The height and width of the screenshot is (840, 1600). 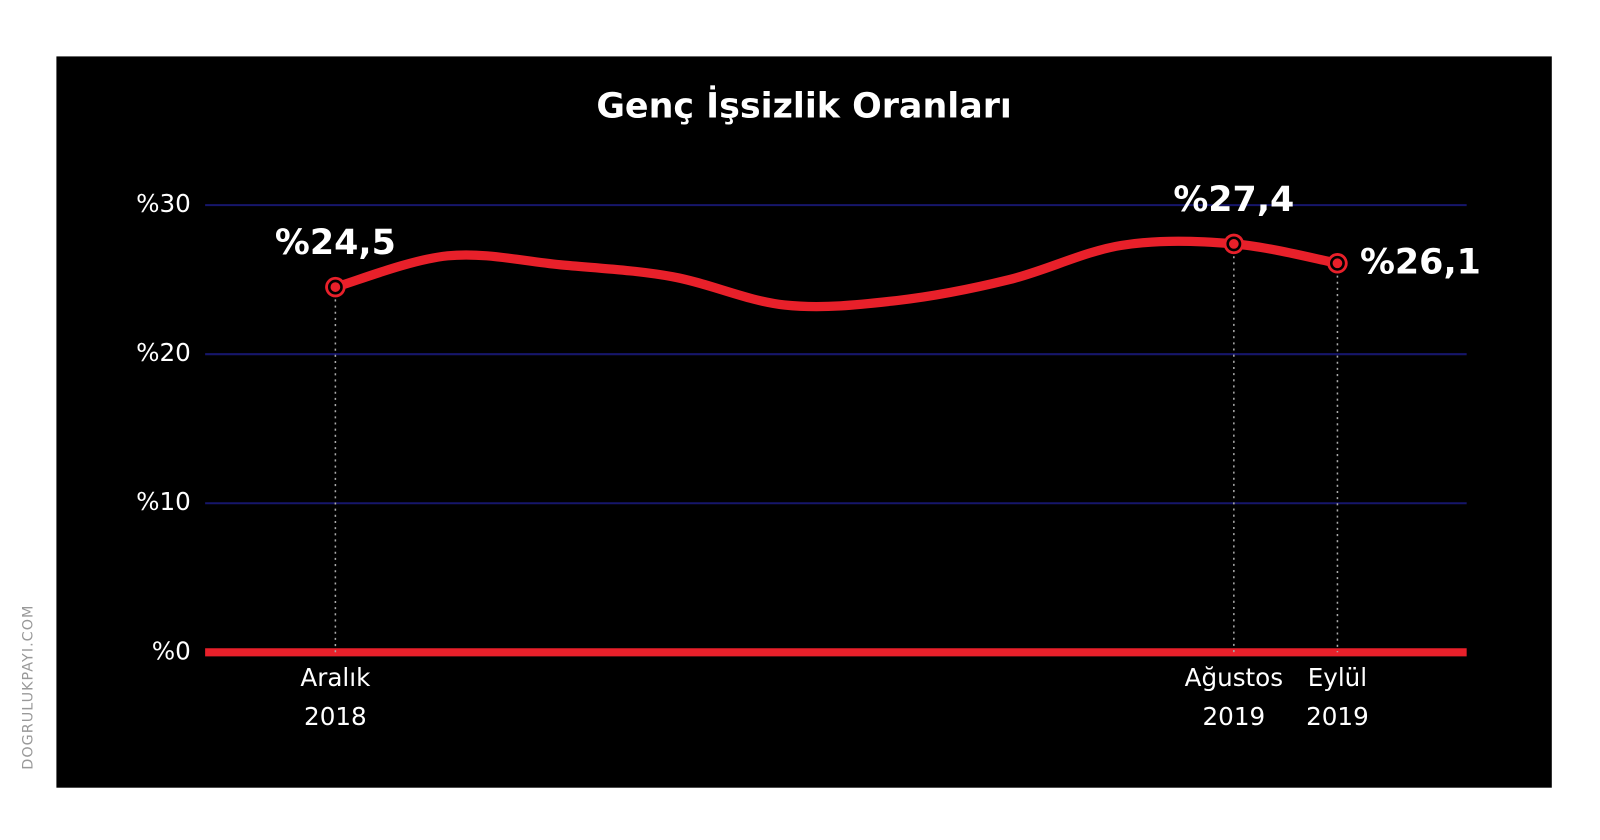 I want to click on x-tick-label-box: Aralık 2018, so click(x=335, y=697).